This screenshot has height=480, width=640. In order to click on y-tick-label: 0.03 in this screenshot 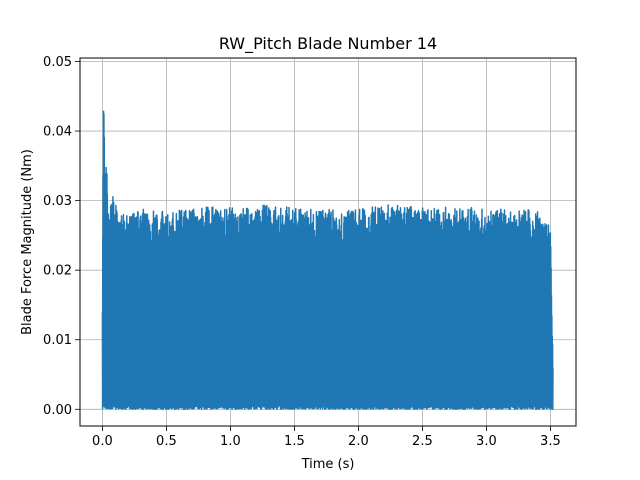, I will do `click(57, 201)`.